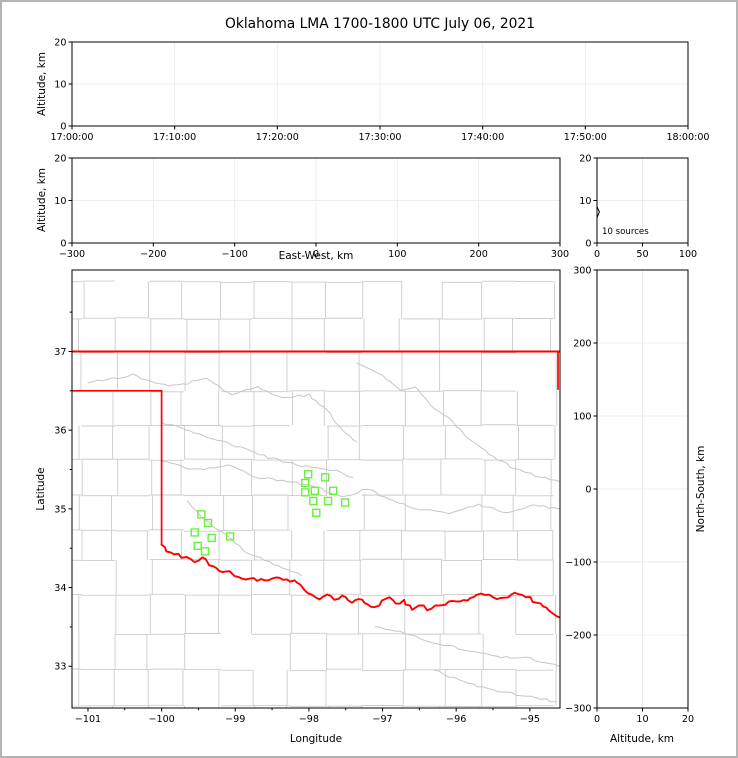 The height and width of the screenshot is (758, 738). Describe the element at coordinates (309, 719) in the screenshot. I see `svg-text: −98` at that location.